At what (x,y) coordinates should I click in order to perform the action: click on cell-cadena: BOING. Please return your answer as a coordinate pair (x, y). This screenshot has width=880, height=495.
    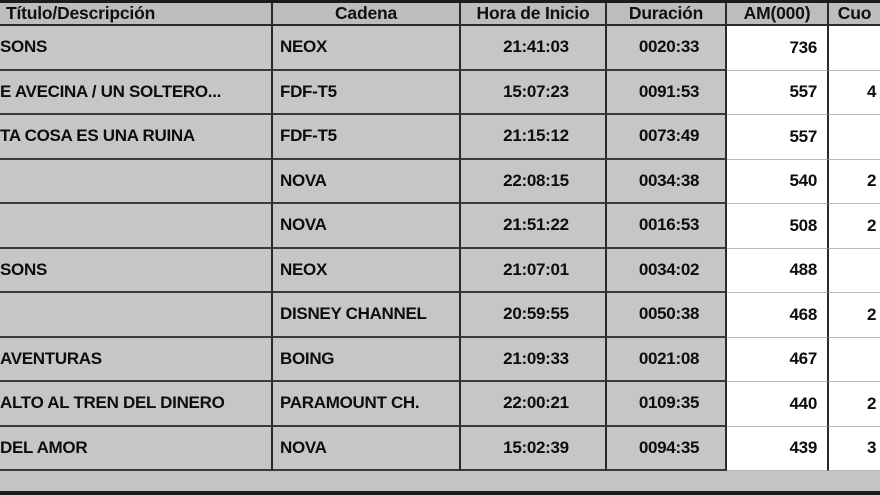
    Looking at the image, I should click on (367, 359).